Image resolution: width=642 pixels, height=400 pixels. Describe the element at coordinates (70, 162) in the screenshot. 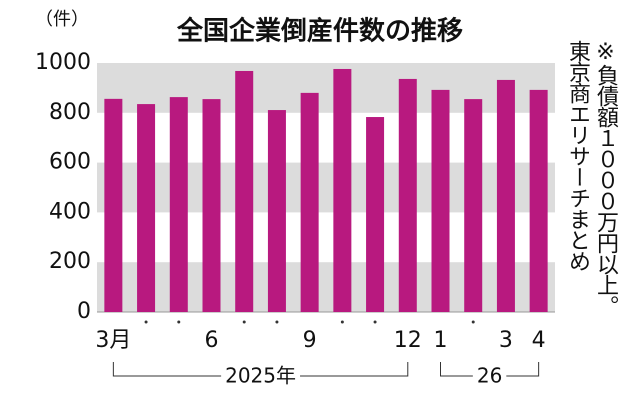

I see `y-tick-label: 600` at that location.